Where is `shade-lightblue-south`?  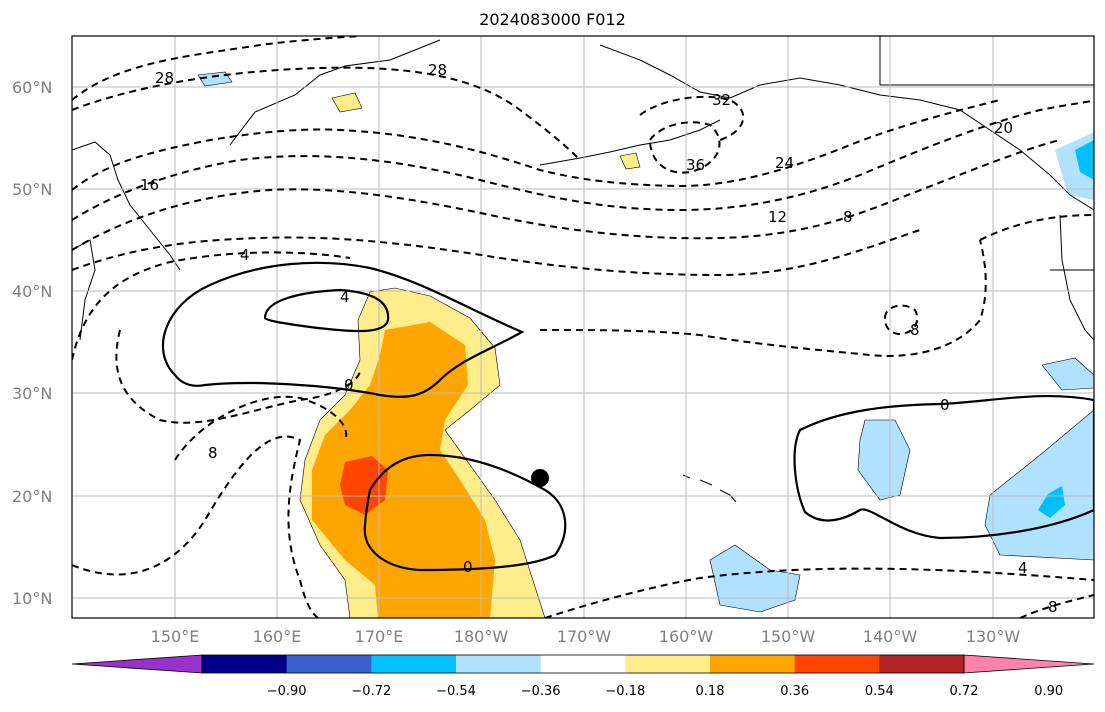 shade-lightblue-south is located at coordinates (755, 578).